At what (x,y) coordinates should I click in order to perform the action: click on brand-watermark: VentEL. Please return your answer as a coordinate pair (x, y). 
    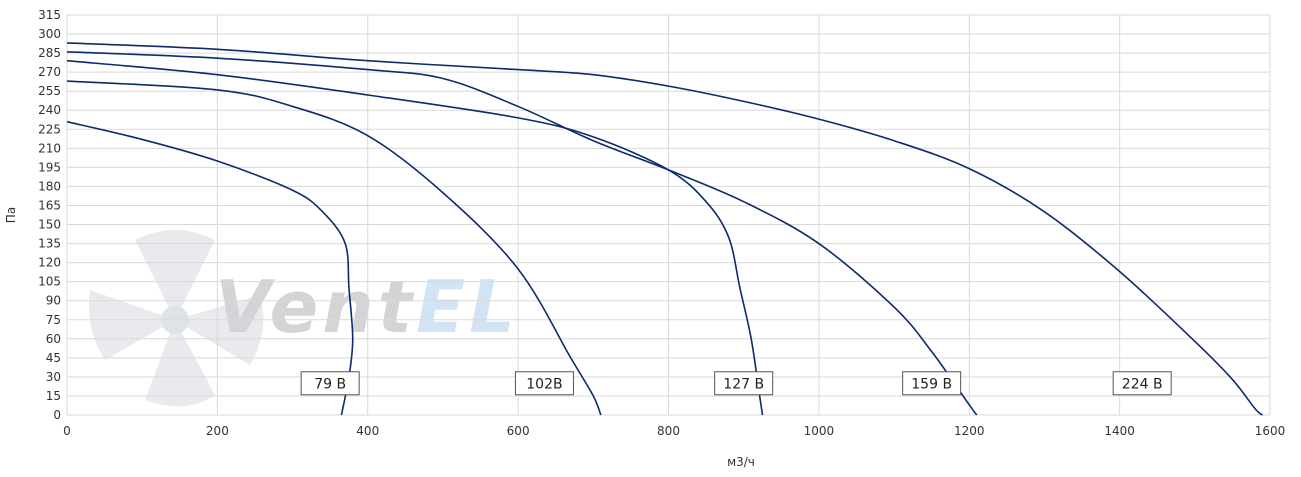
    Looking at the image, I should click on (304, 318).